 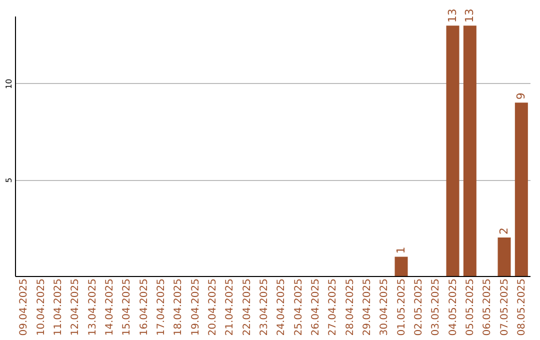 What do you see at coordinates (350, 307) in the screenshot?
I see `x-tick-label: 28.04.2025` at bounding box center [350, 307].